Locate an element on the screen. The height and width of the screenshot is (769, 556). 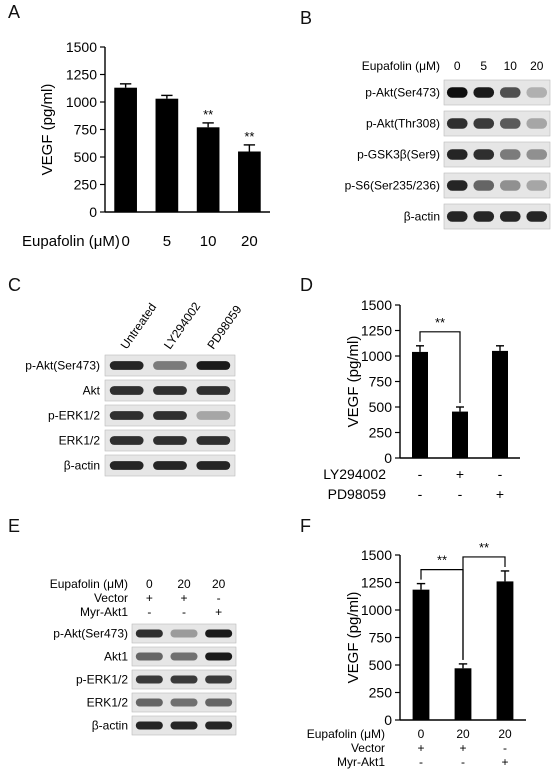
chart-d-y-tick-label: 250 is located at coordinates (381, 433).